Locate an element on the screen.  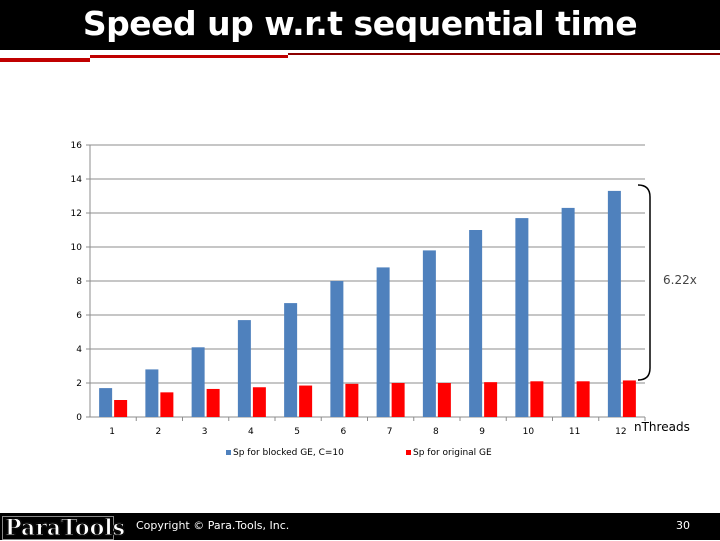
logo-text: ParaTools is located at coordinates (65, 528).